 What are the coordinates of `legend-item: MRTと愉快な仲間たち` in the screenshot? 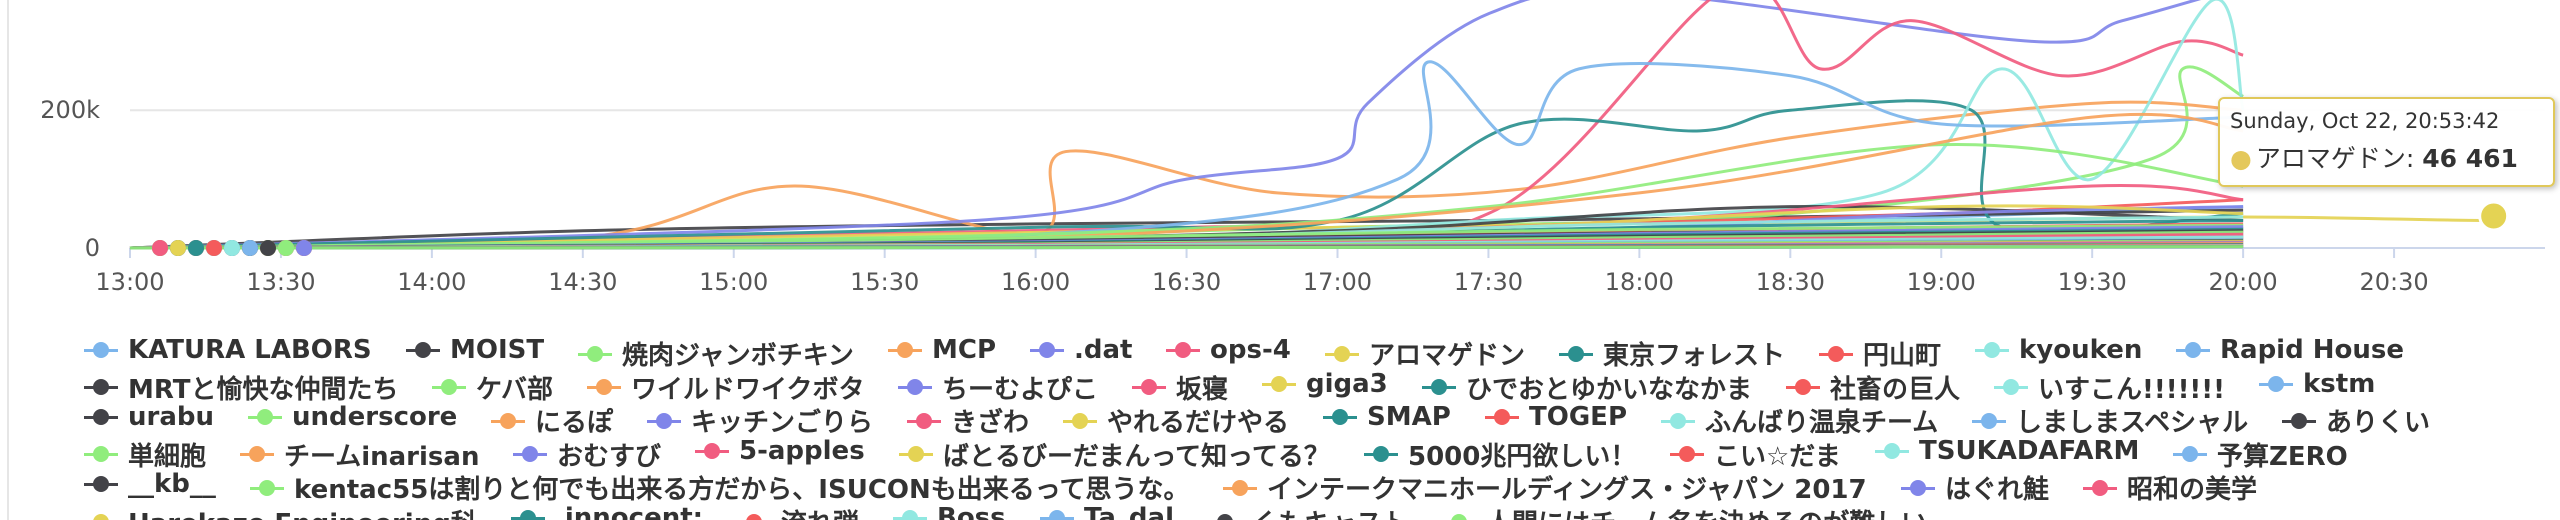 It's located at (241, 387).